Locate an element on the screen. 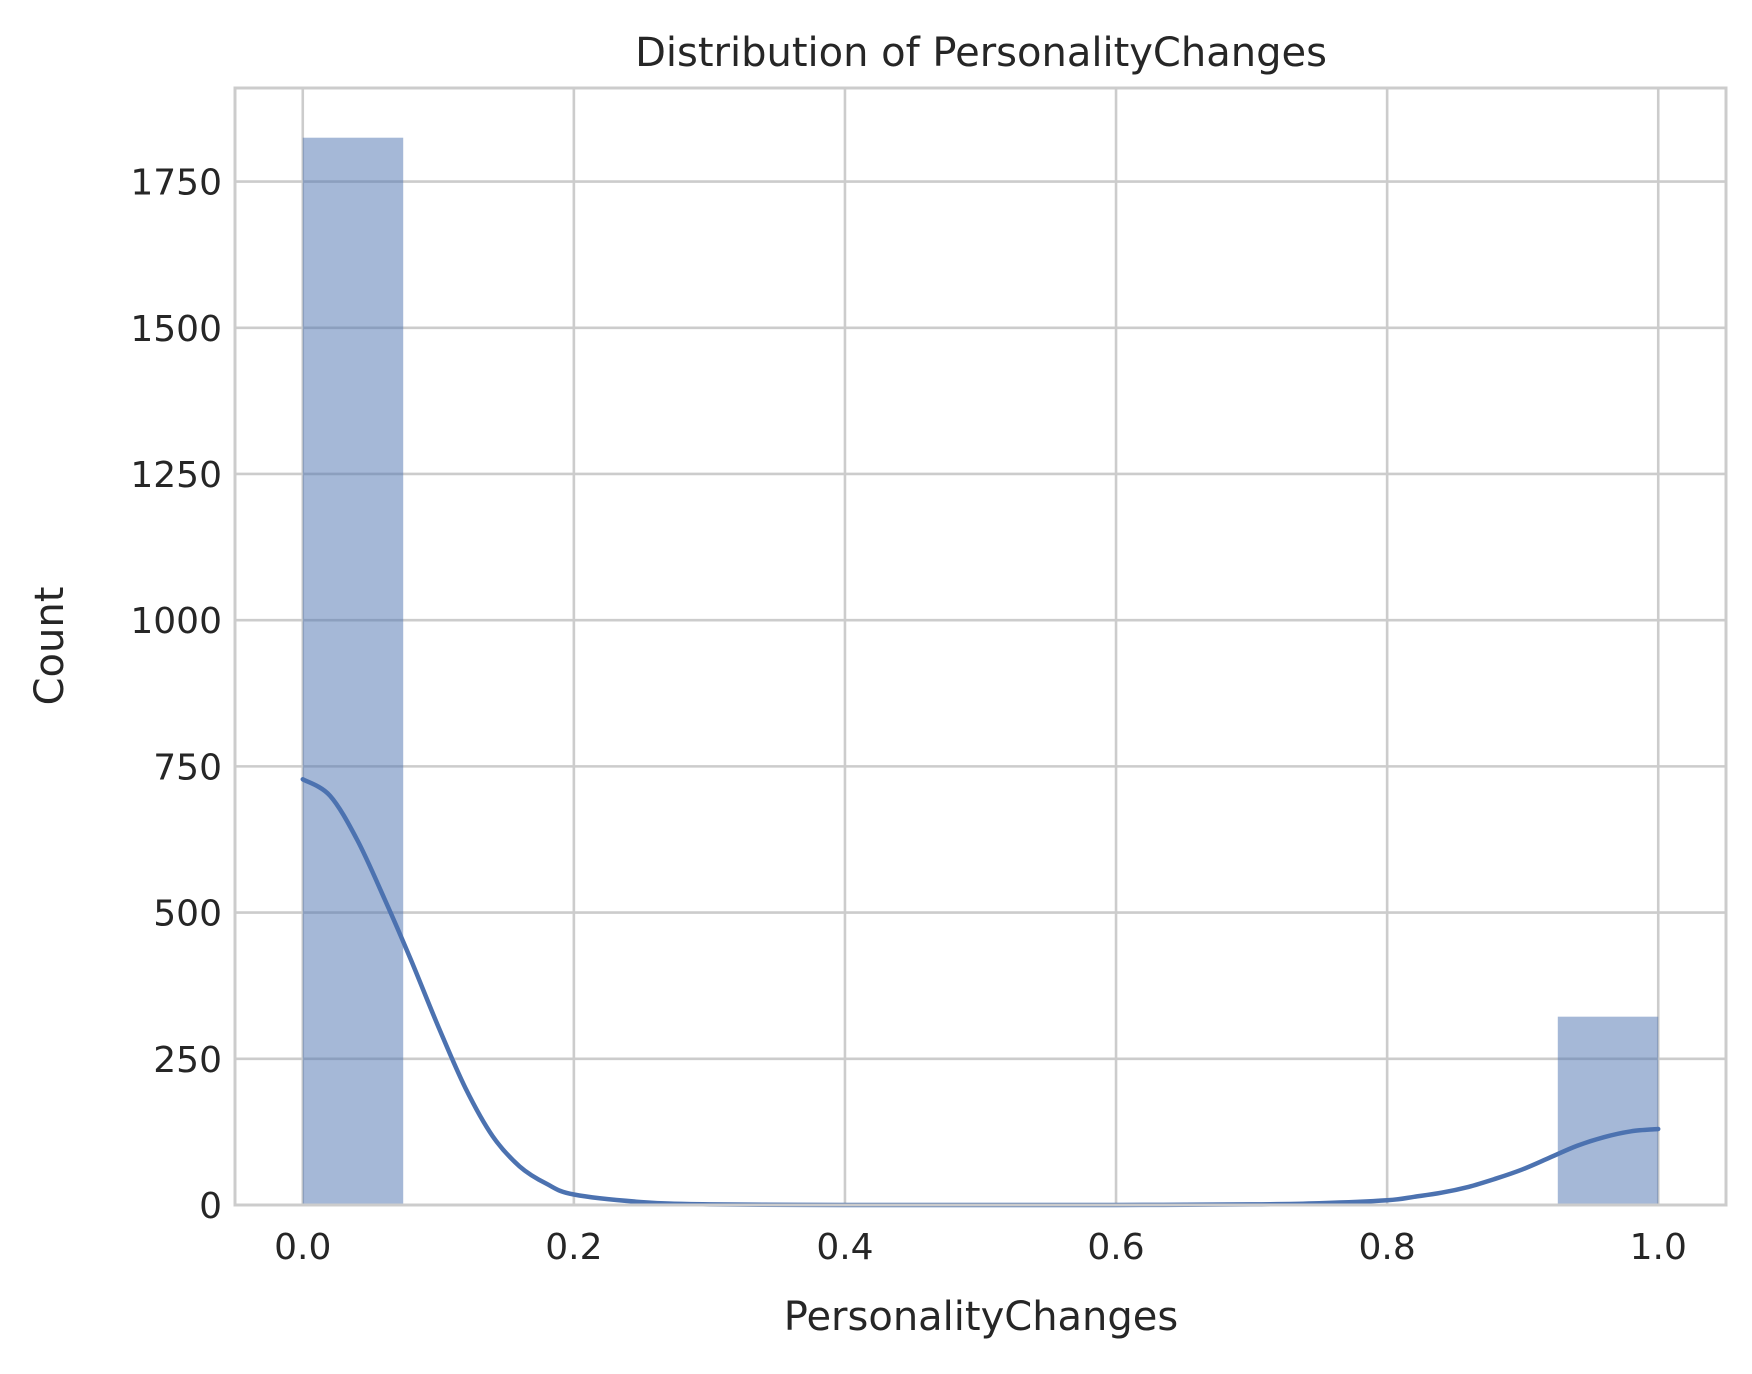  y-tick-label: 1750 is located at coordinates (176, 183).